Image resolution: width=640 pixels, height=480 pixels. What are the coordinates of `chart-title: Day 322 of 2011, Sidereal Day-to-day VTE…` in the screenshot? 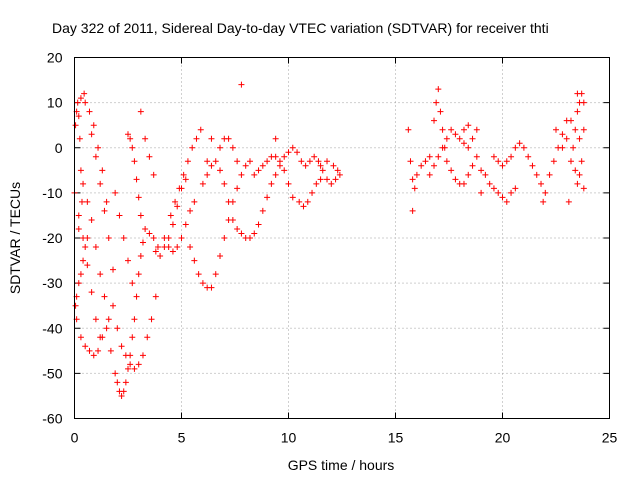 It's located at (300, 28).